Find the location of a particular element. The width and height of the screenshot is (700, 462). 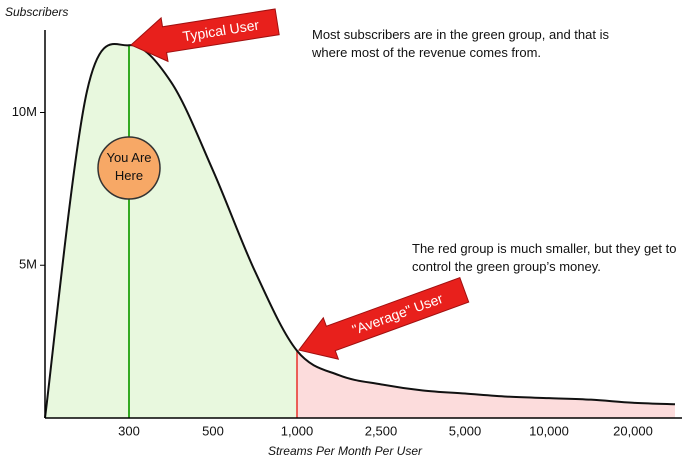

marker-label: You Are Here is located at coordinates (128, 166).